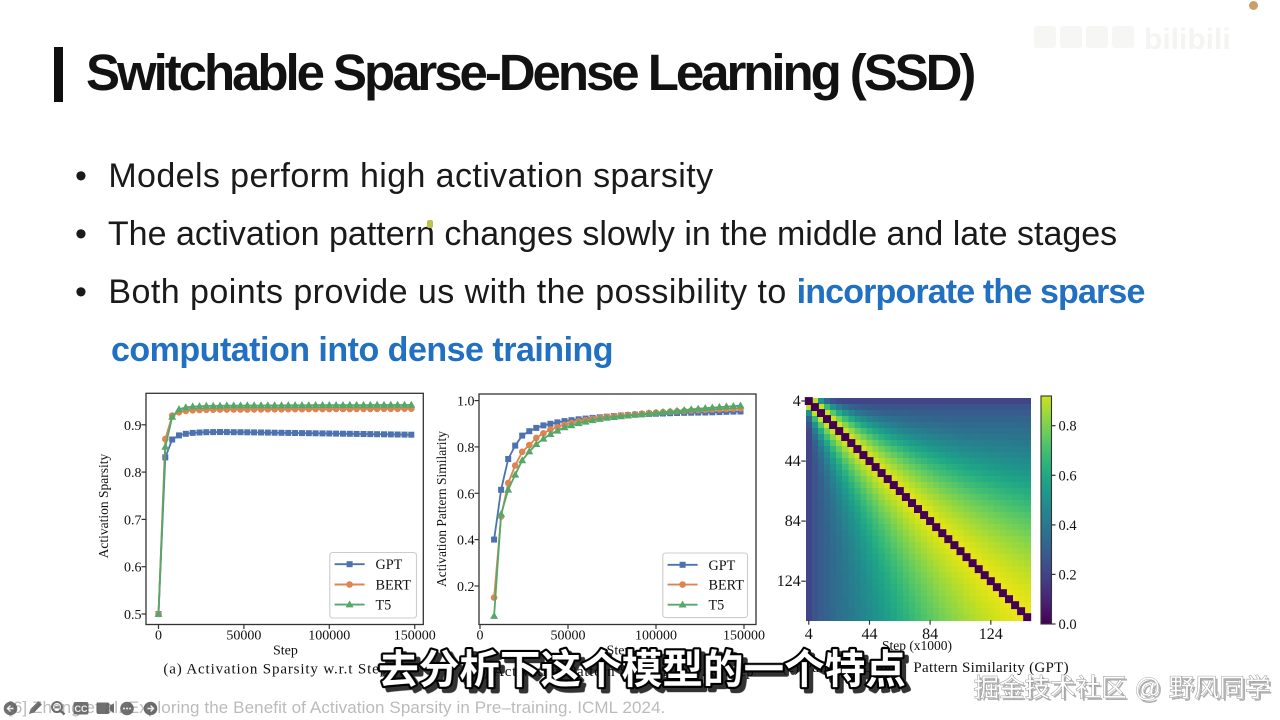  I want to click on svg-text: 0.9, so click(133, 426).